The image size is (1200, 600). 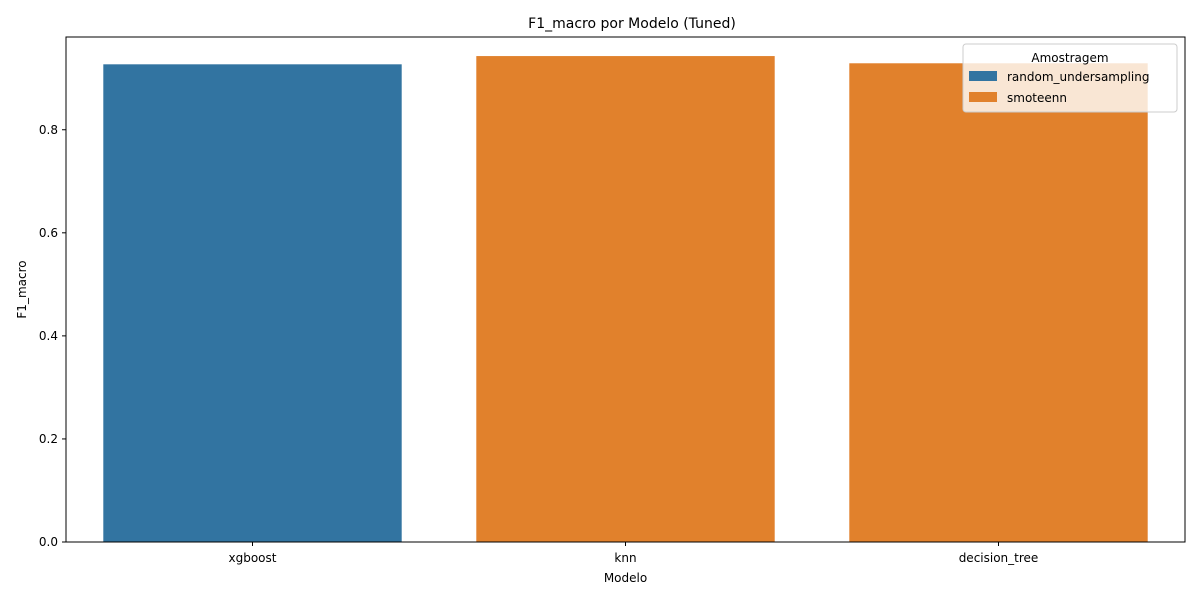 I want to click on x-tick-label: knn, so click(x=625, y=558).